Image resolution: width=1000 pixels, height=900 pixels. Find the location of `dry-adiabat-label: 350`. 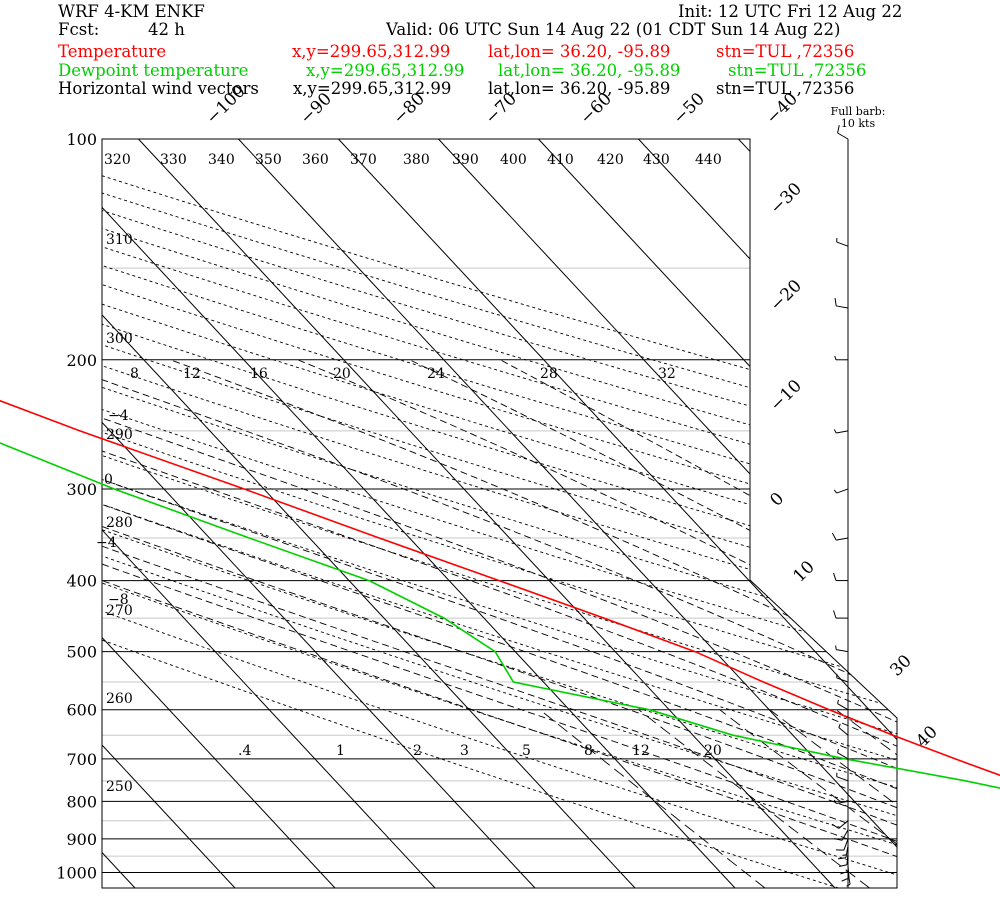

dry-adiabat-label: 350 is located at coordinates (268, 160).